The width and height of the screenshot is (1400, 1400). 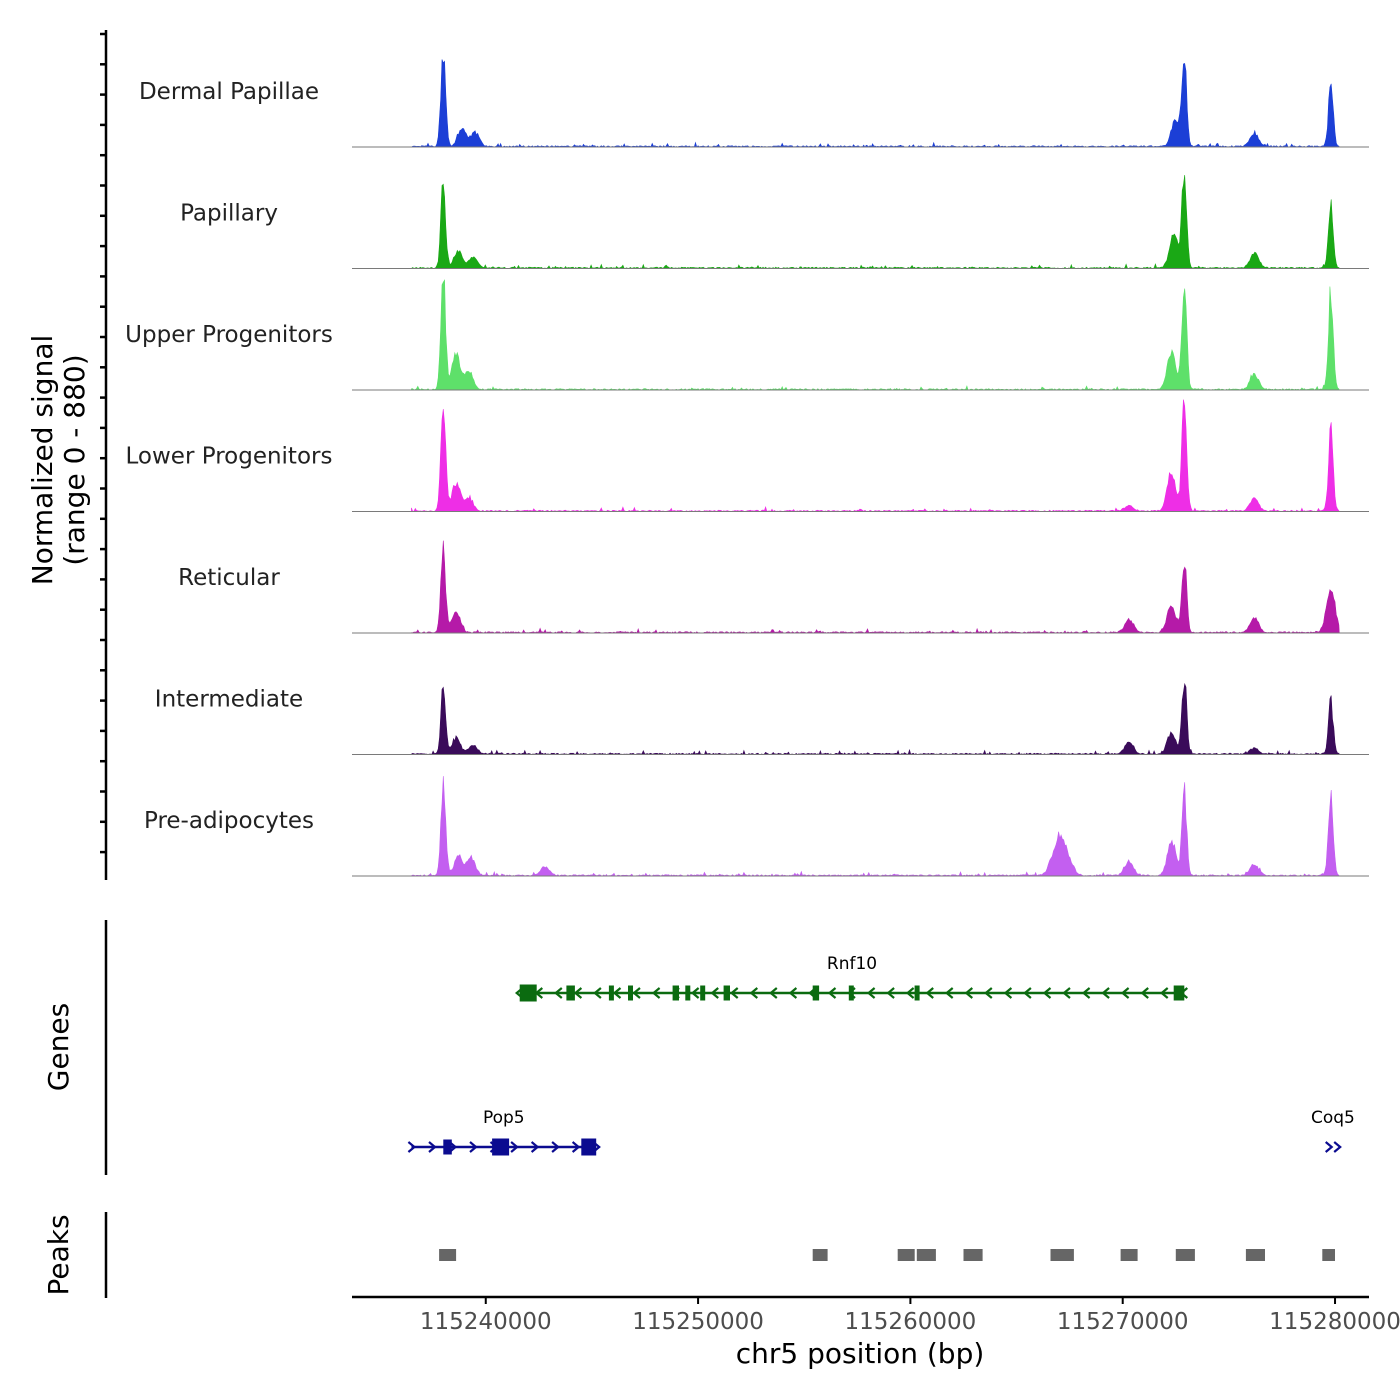 What do you see at coordinates (698, 1322) in the screenshot?
I see `x-tick-label: 115250000` at bounding box center [698, 1322].